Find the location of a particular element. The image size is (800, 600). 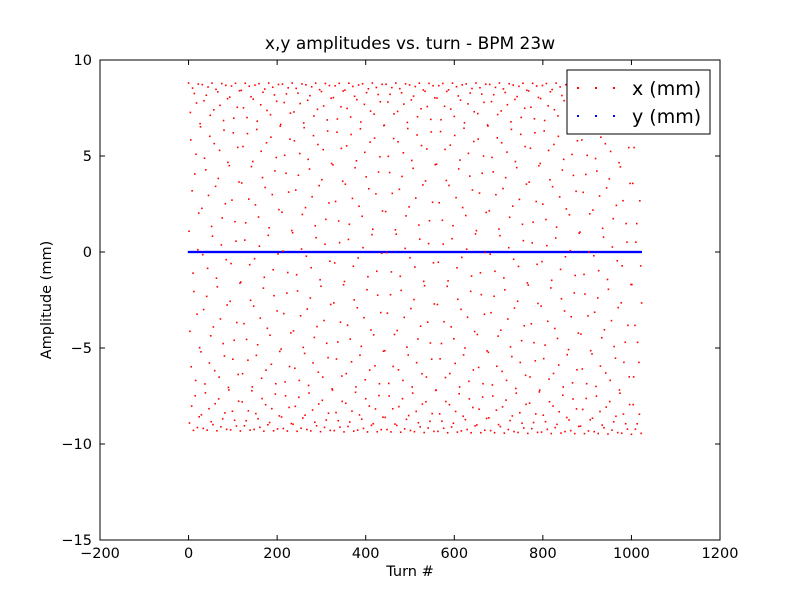

legend-label: y (mm) is located at coordinates (666, 117).